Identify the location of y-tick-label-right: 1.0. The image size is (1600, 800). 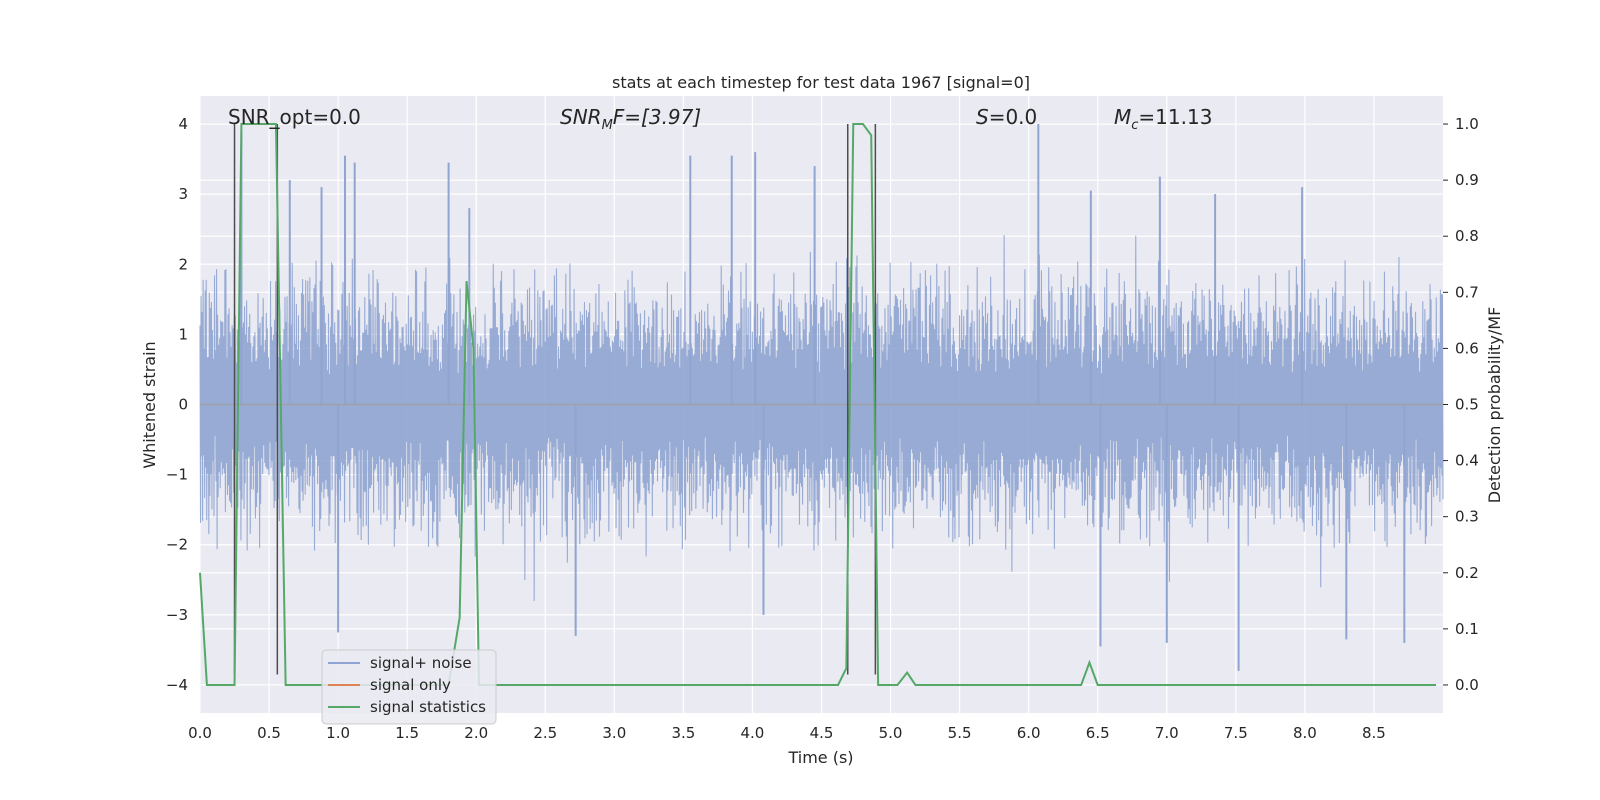
(1467, 124).